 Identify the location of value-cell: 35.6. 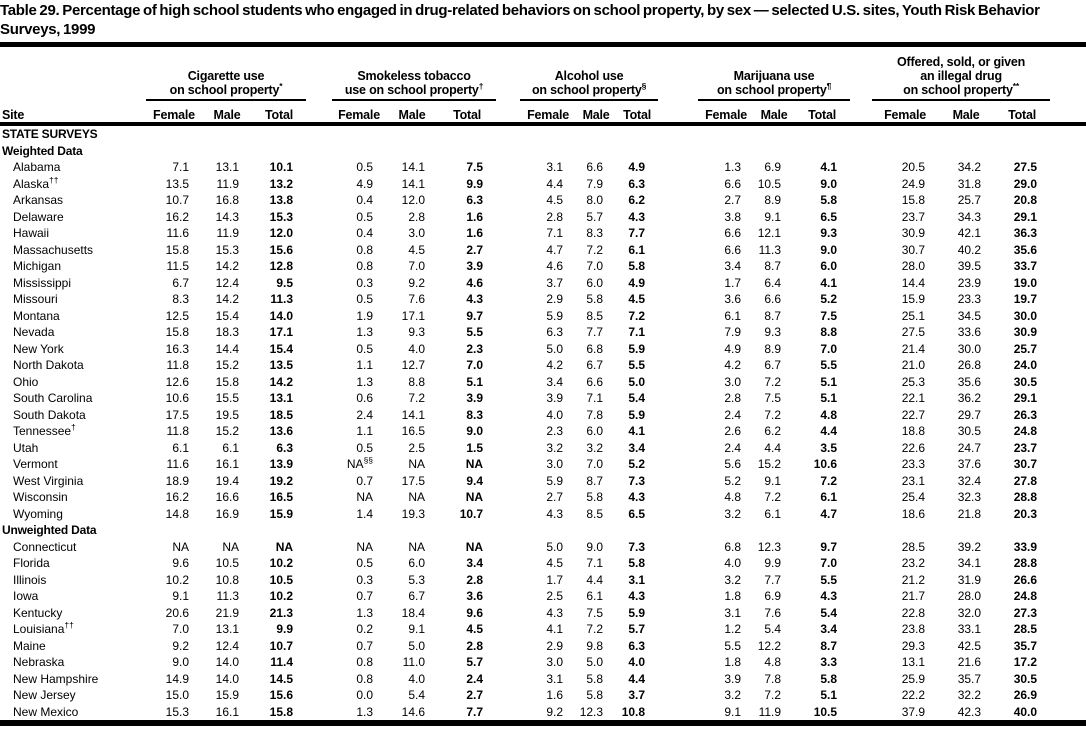
(1025, 249).